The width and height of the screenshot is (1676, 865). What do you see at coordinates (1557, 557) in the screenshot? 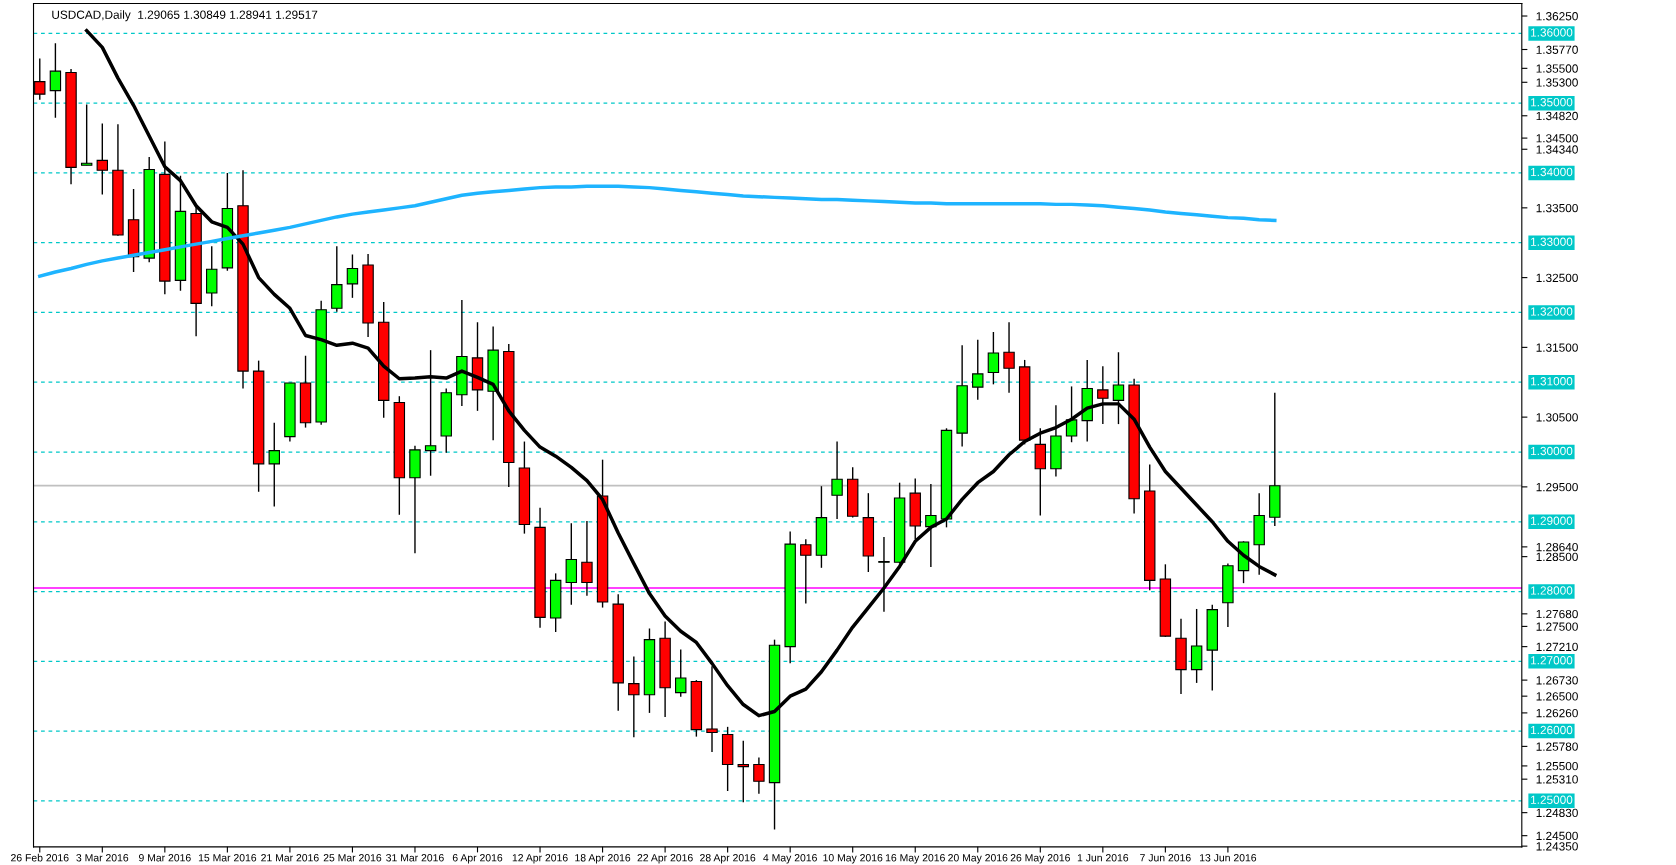
I see `y-tick-label: 1.28500` at bounding box center [1557, 557].